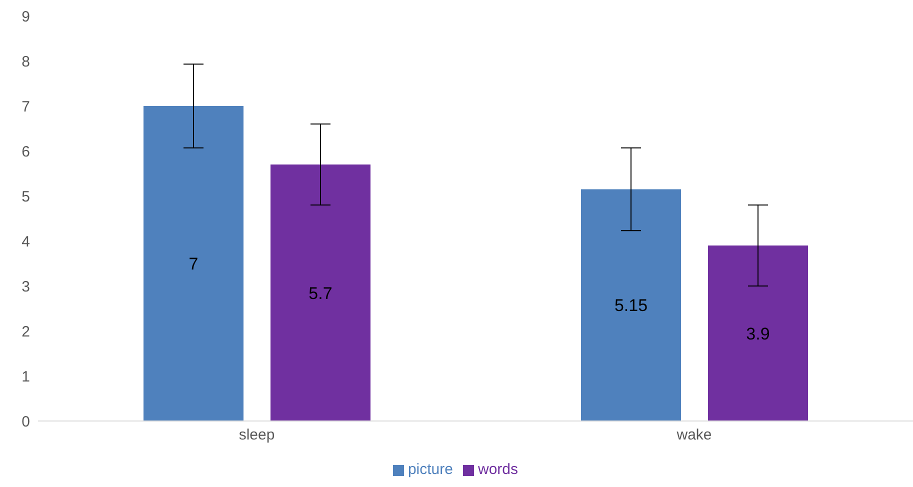 The width and height of the screenshot is (913, 487). I want to click on data-label: 3.9, so click(758, 334).